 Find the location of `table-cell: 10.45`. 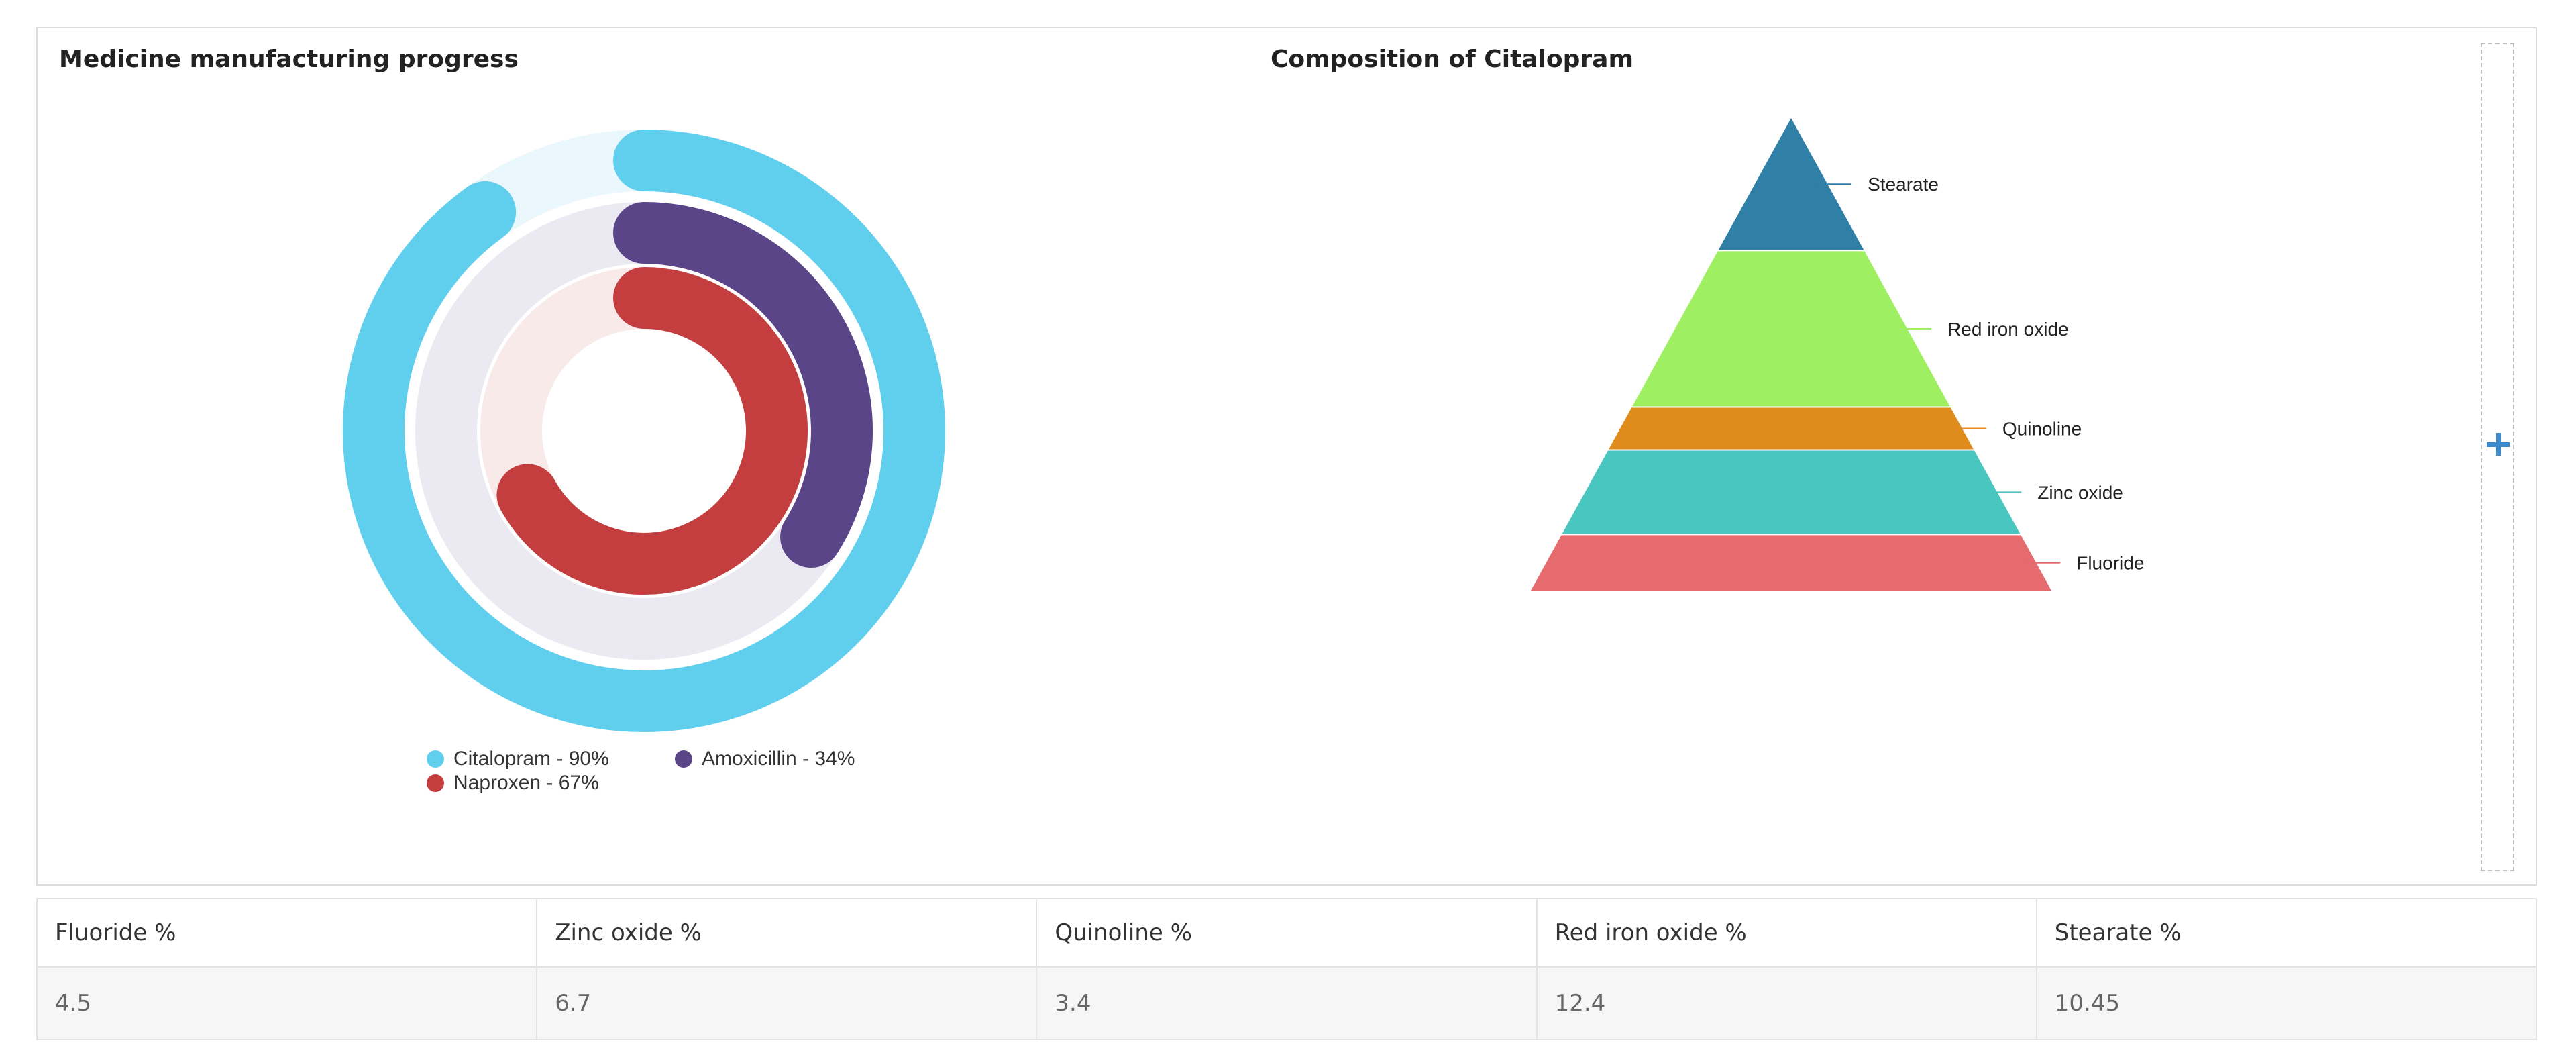

table-cell: 10.45 is located at coordinates (2286, 1003).